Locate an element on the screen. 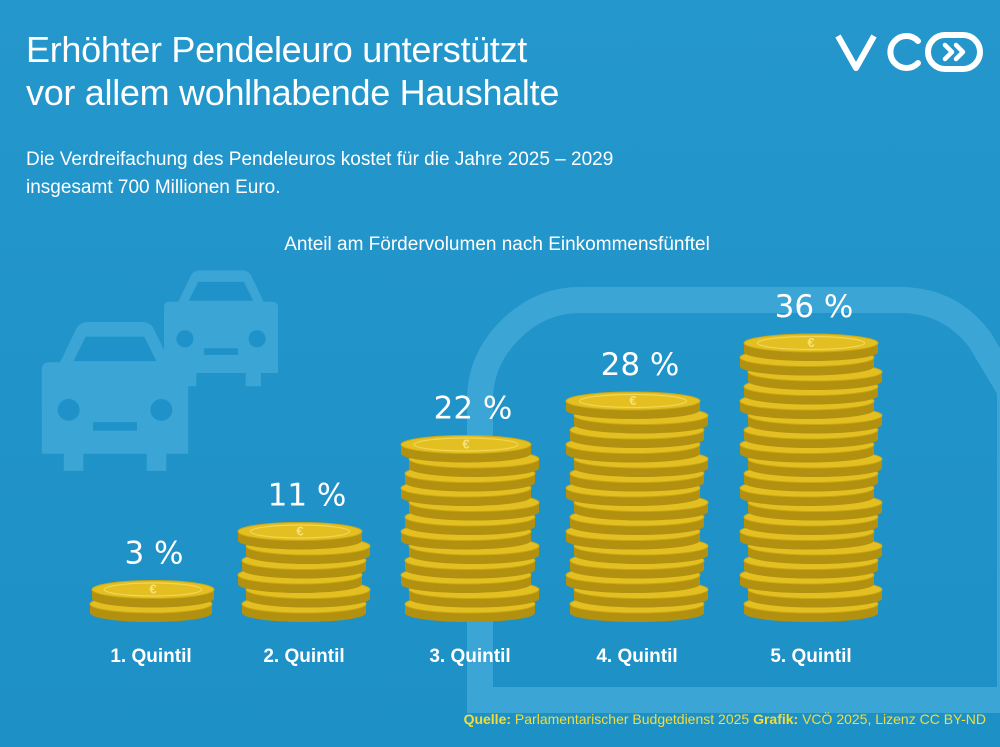 The width and height of the screenshot is (1000, 747). source-label: Quelle: is located at coordinates (487, 719).